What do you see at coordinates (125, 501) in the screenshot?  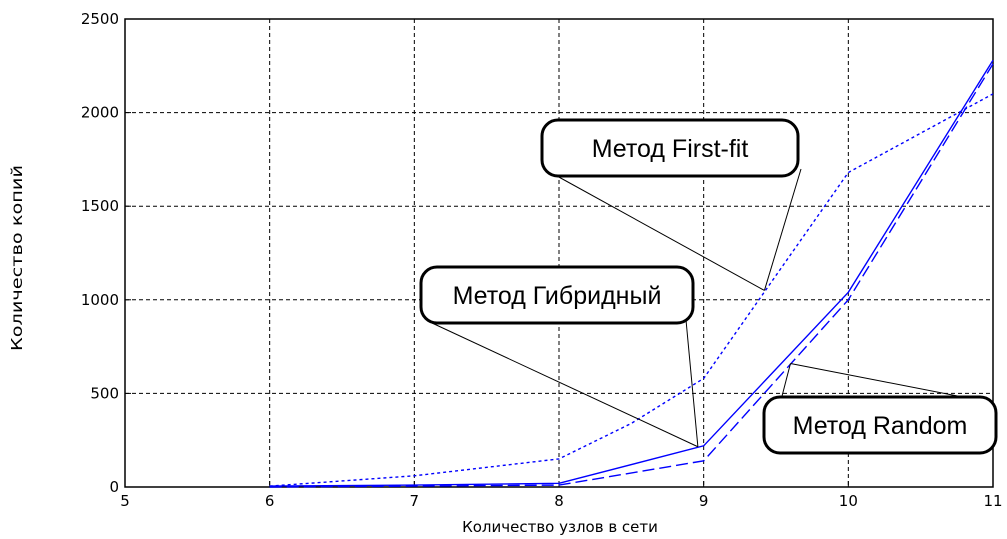 I see `x-tick-label: 5` at bounding box center [125, 501].